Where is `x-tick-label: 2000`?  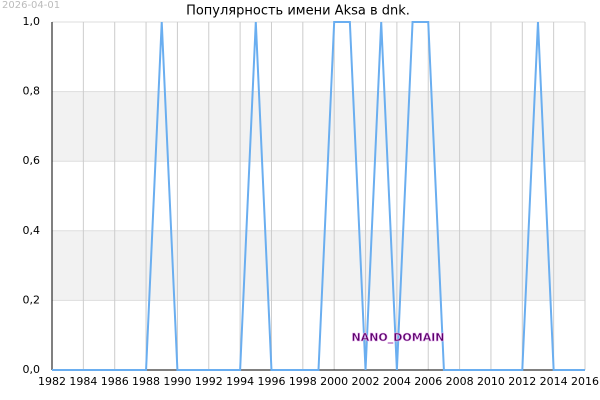 x-tick-label: 2000 is located at coordinates (334, 381).